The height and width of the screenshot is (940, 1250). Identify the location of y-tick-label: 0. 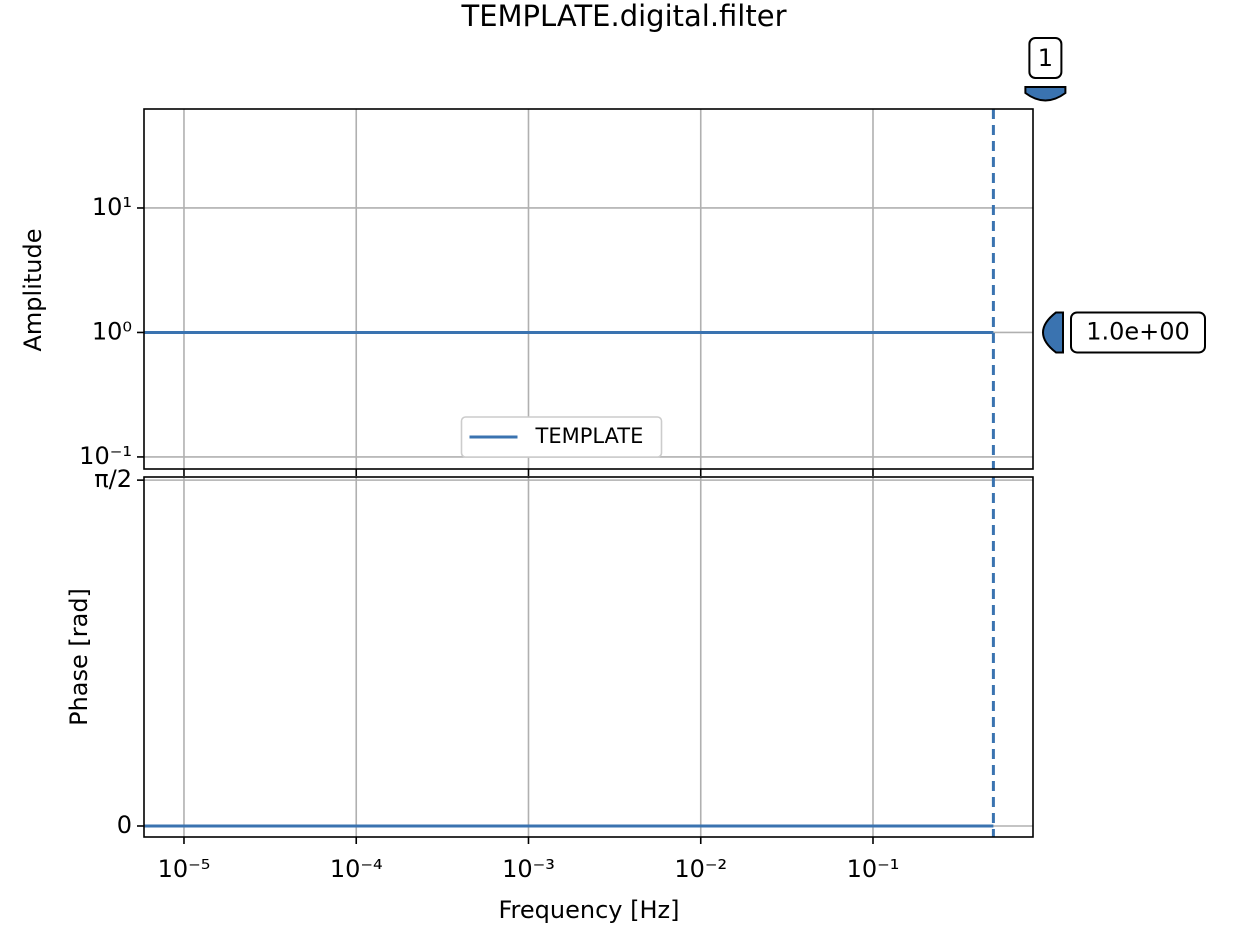
(124, 825).